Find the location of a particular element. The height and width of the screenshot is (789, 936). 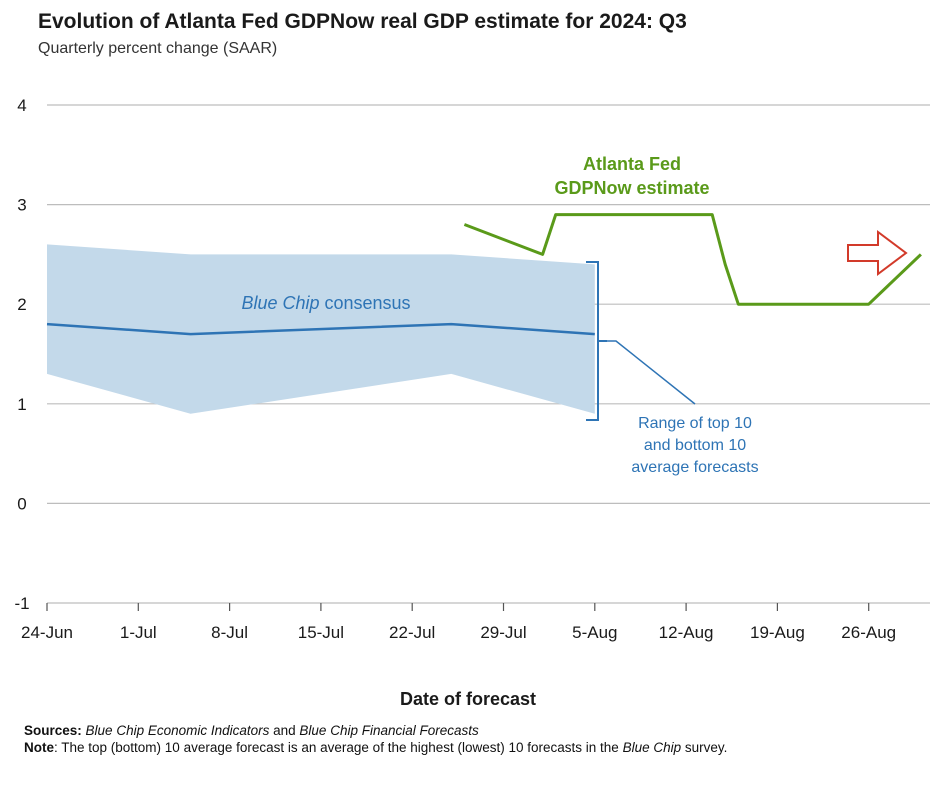

range-label-line3: average forecasts is located at coordinates (694, 467).